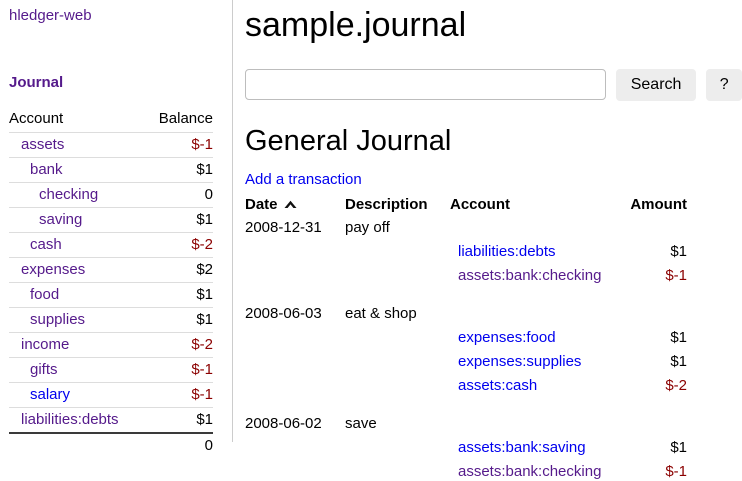  What do you see at coordinates (656, 84) in the screenshot?
I see `search-button: Search` at bounding box center [656, 84].